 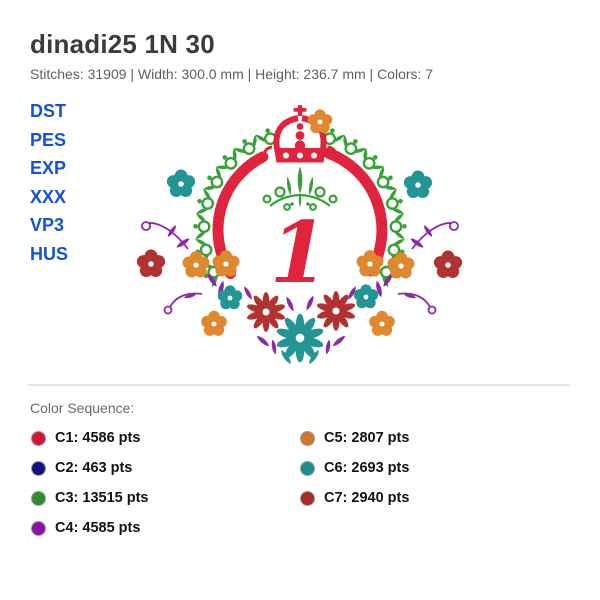 What do you see at coordinates (367, 468) in the screenshot?
I see `color-label-c6: C6: 2693 pts` at bounding box center [367, 468].